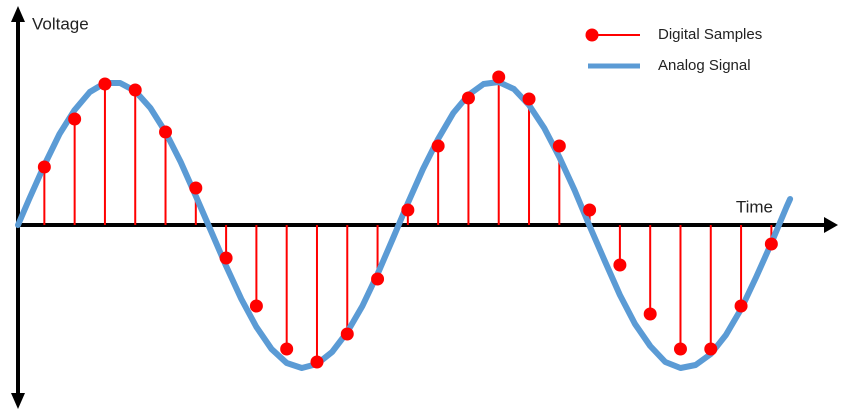 The image size is (849, 410). Describe the element at coordinates (704, 65) in the screenshot. I see `legend-label: Analog Signal` at that location.